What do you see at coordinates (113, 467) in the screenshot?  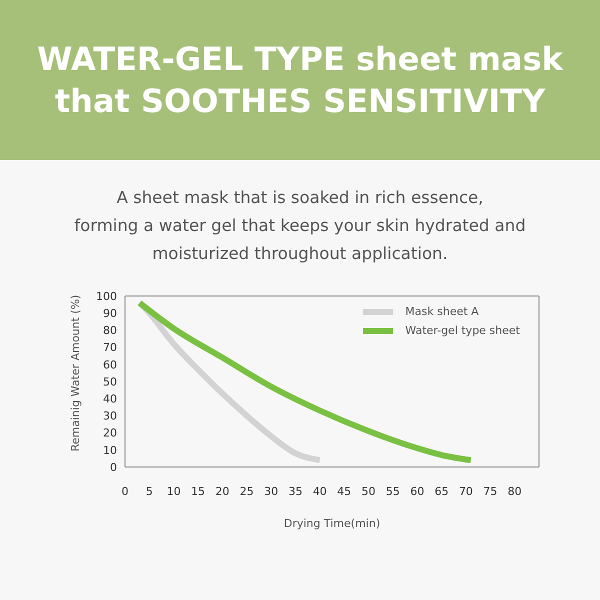 I see `y-tick-label: 0` at bounding box center [113, 467].